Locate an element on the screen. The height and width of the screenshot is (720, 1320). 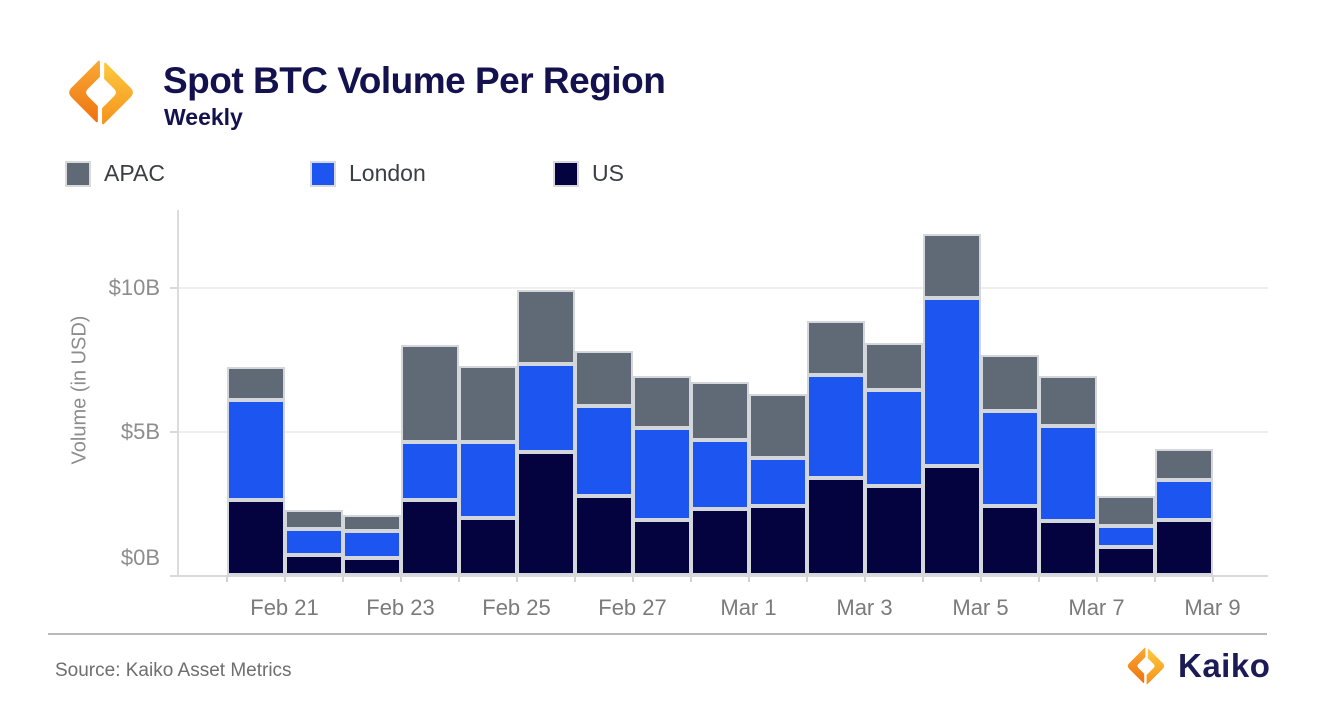
x-tick-label: Feb 23 is located at coordinates (400, 607).